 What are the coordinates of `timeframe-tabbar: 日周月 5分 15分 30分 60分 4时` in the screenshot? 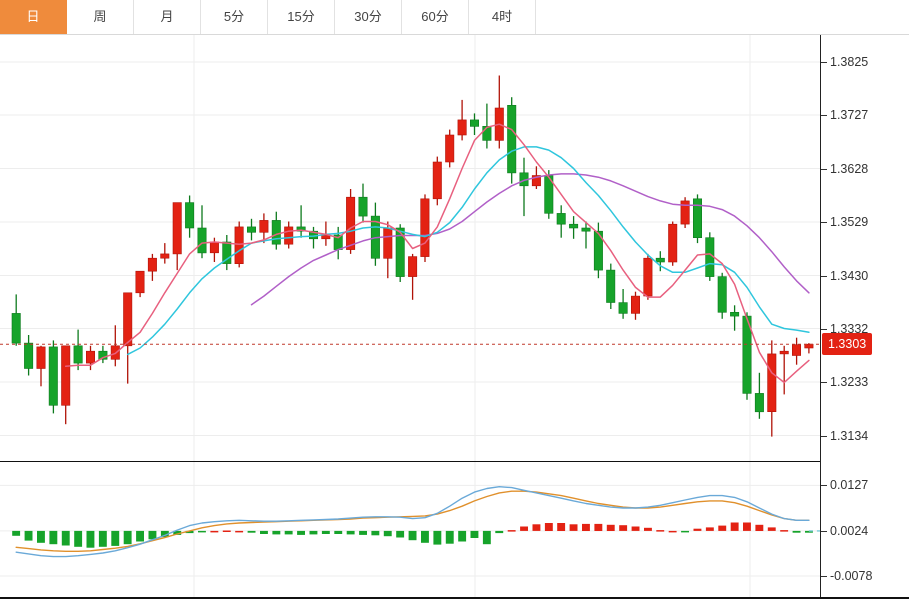 It's located at (454, 17).